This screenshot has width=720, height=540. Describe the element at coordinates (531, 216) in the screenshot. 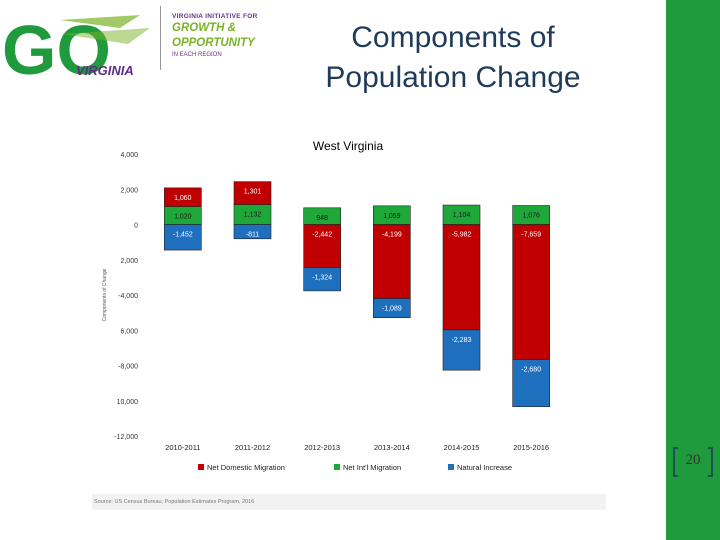

I see `data-label-international: 1,076` at that location.